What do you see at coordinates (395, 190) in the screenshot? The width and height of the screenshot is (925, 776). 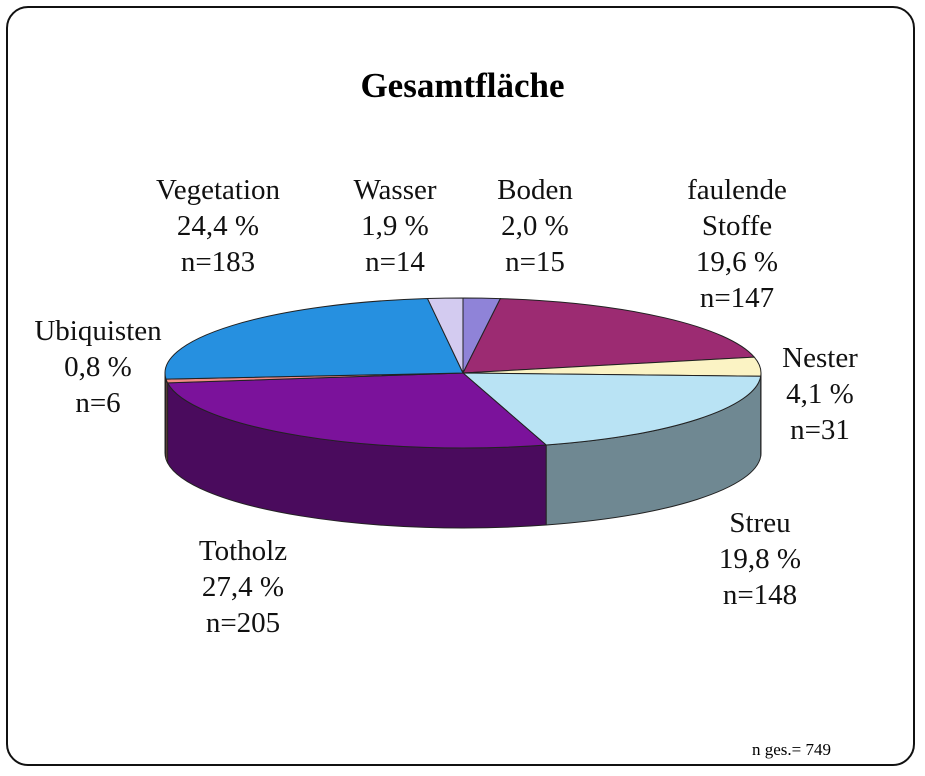 I see `category-label: Wasser` at bounding box center [395, 190].